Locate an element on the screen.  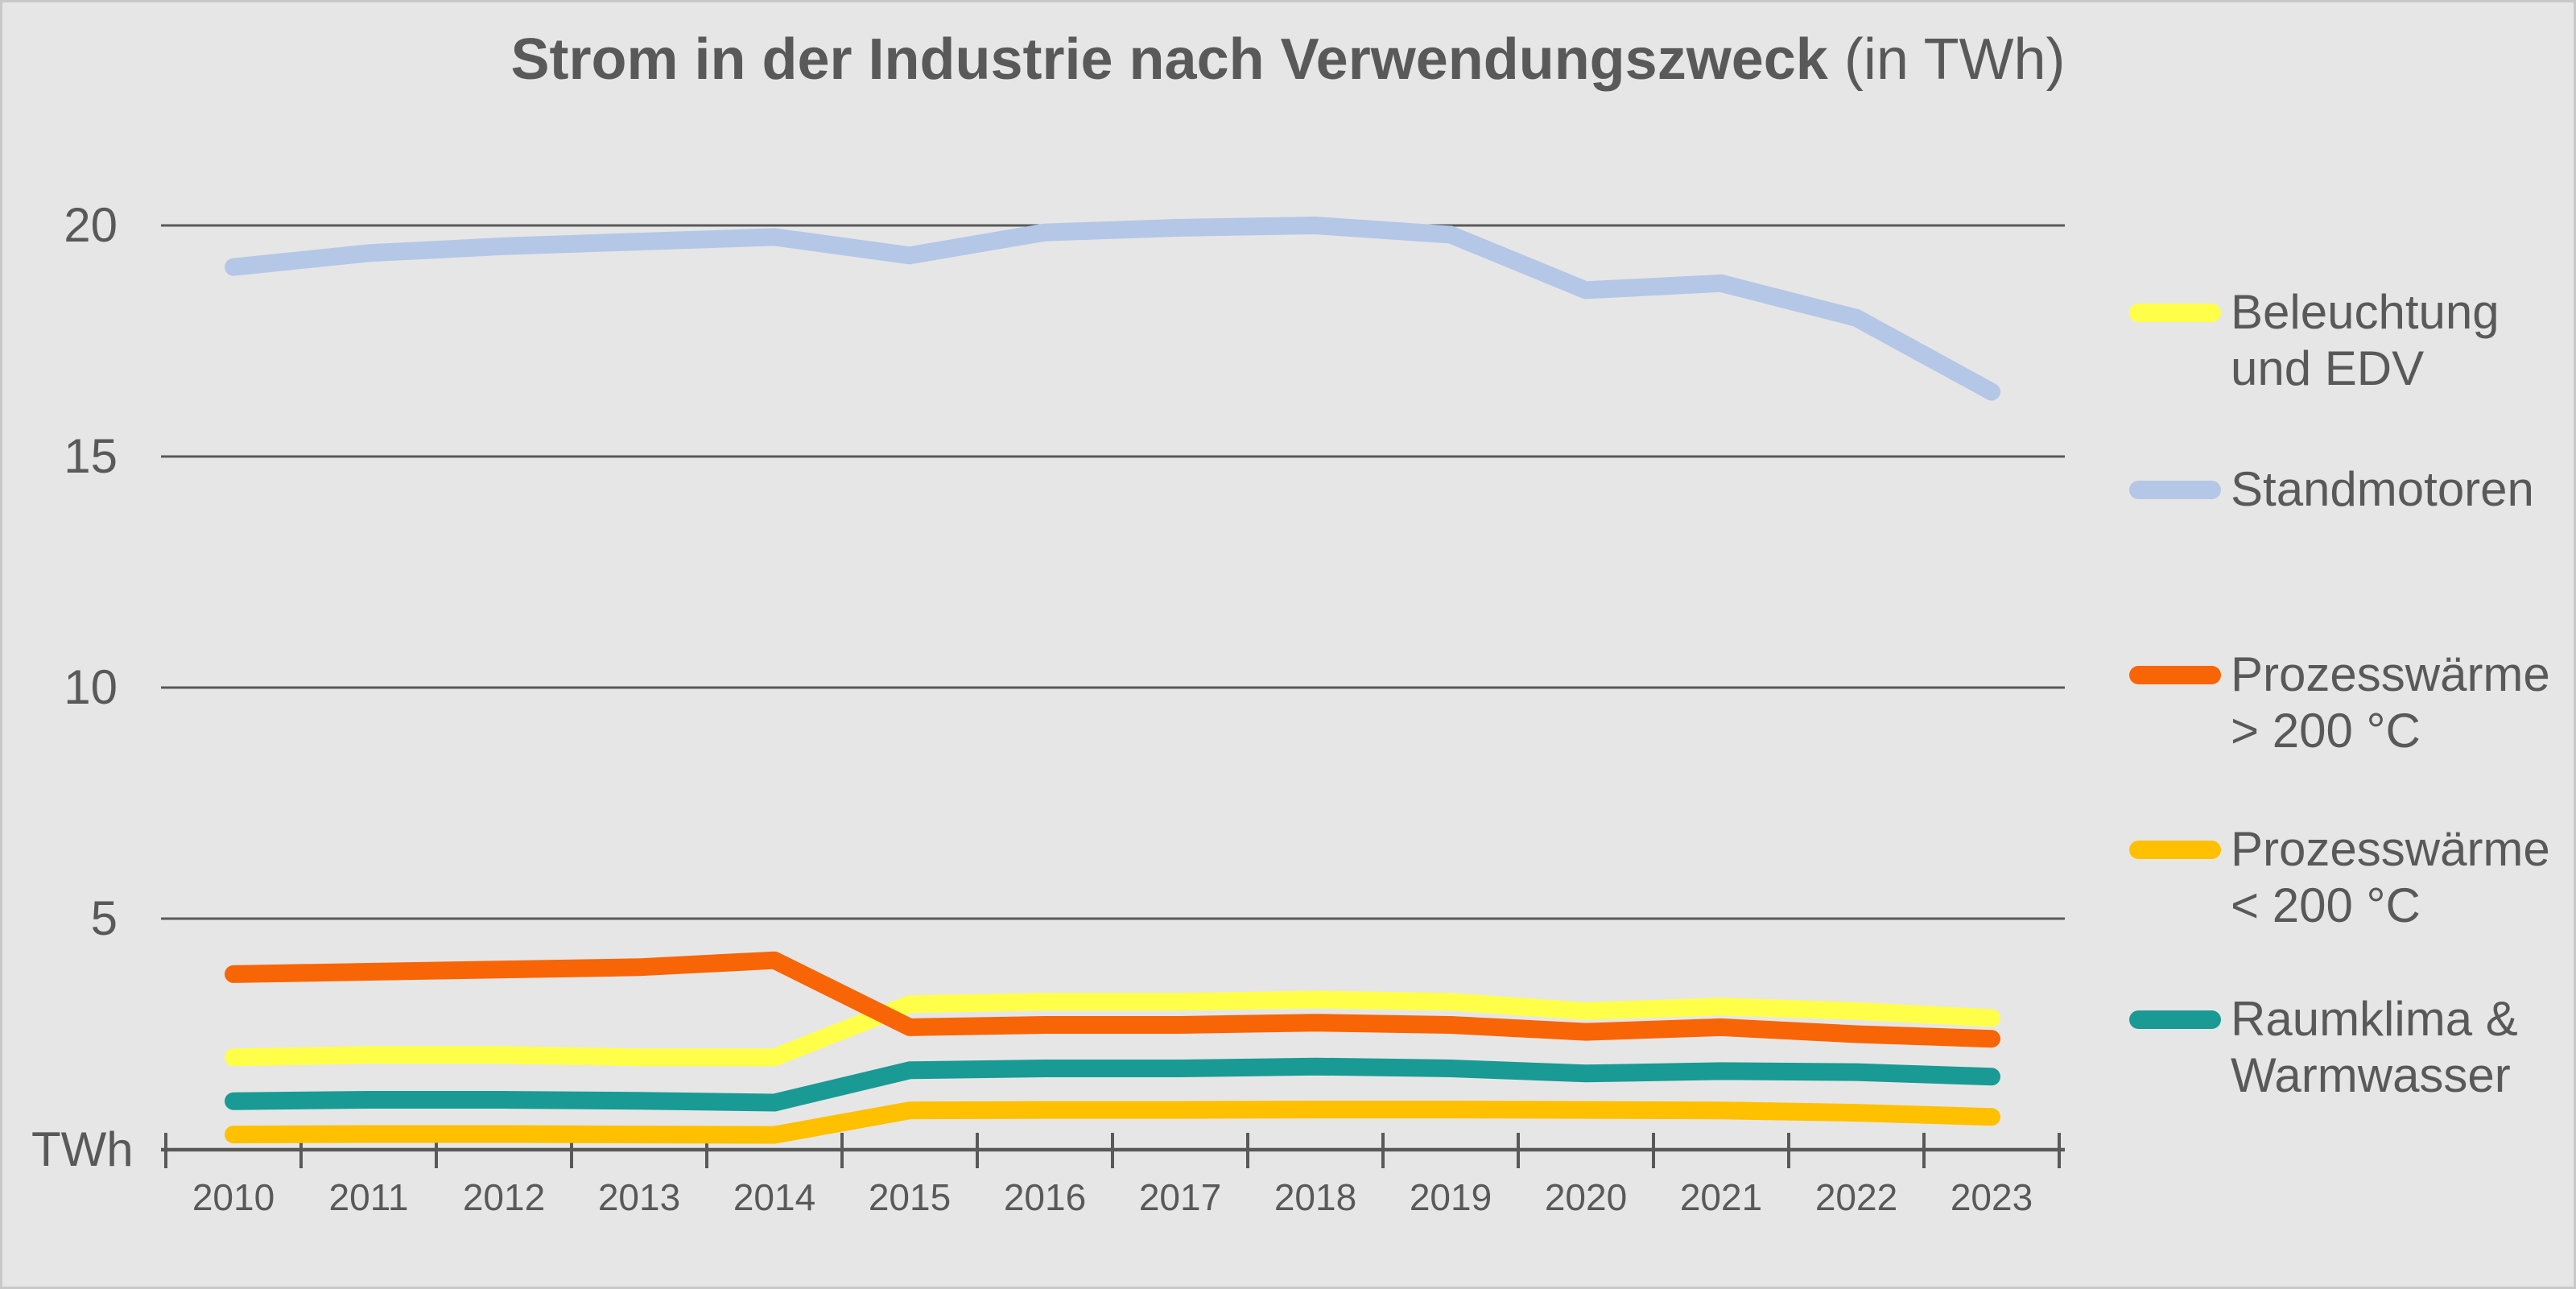
series-line-beleuchtung-und-edv is located at coordinates (1112, 1028).